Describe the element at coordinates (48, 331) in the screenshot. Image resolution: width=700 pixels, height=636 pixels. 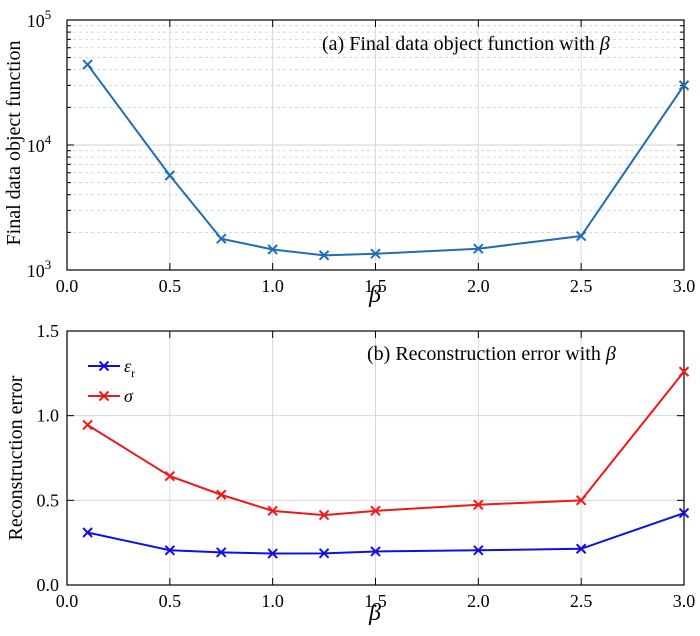
I see `y-tick-label: 1.5` at that location.